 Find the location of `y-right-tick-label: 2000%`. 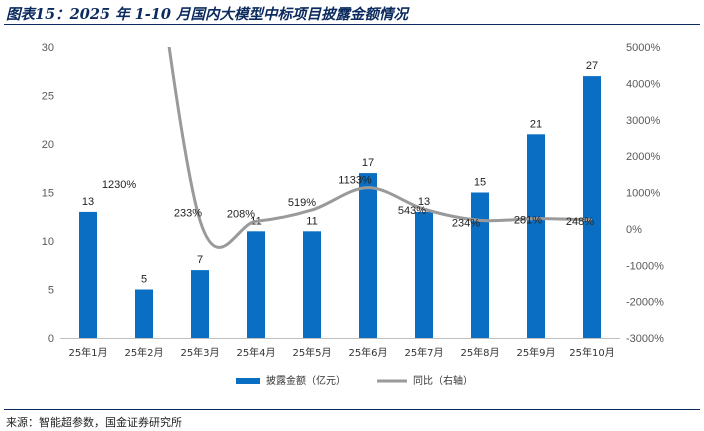

y-right-tick-label: 2000% is located at coordinates (643, 157).